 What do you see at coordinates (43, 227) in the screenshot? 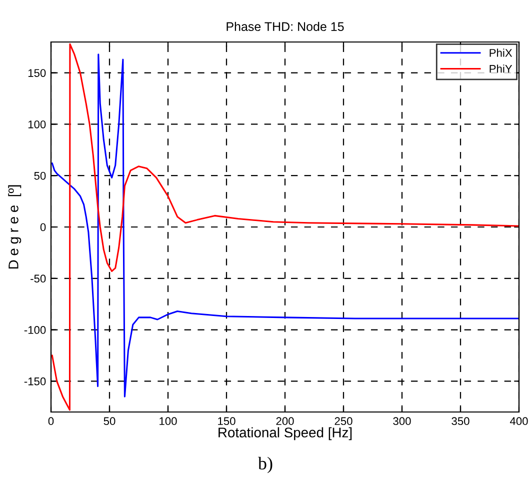
I see `y-tick-label: 0` at bounding box center [43, 227].